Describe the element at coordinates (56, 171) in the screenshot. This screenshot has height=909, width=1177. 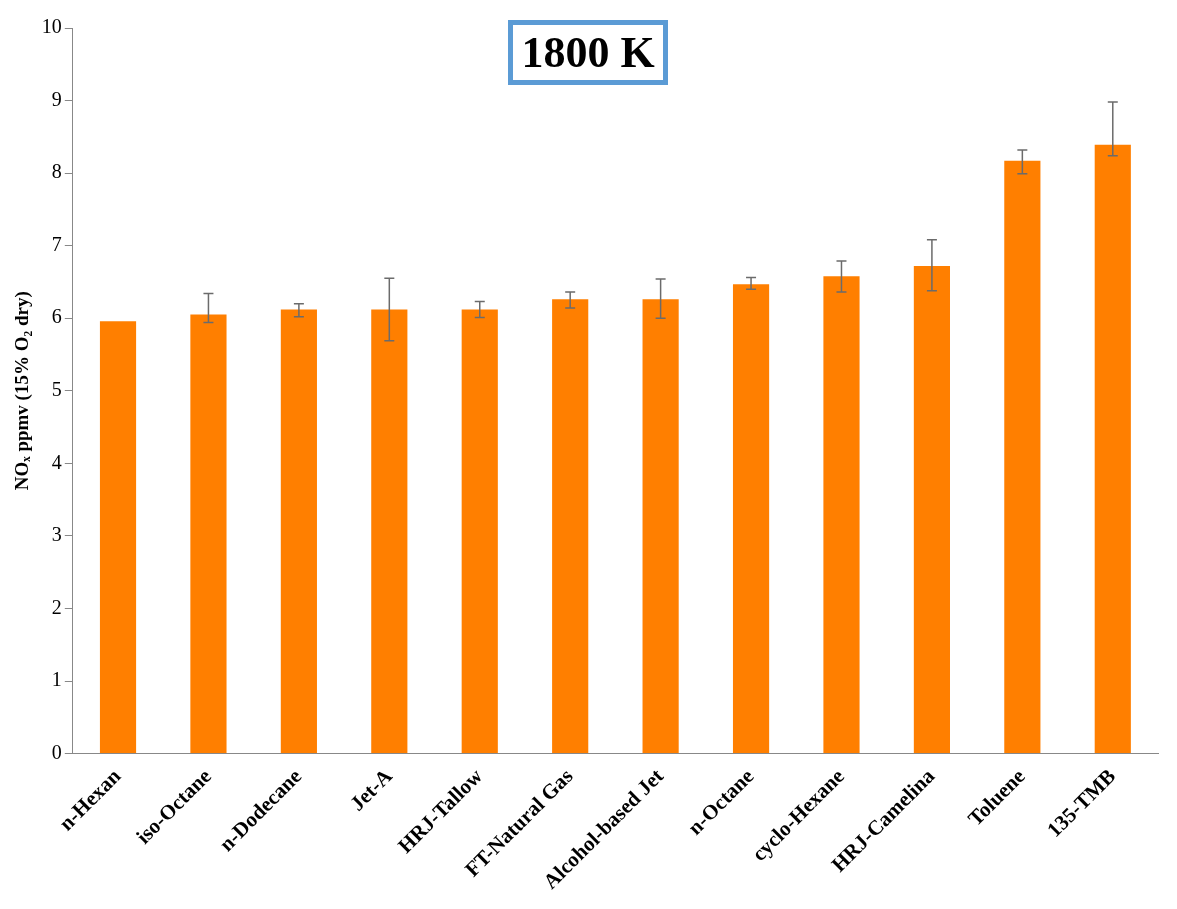
I see `y-tick-label: 8` at that location.